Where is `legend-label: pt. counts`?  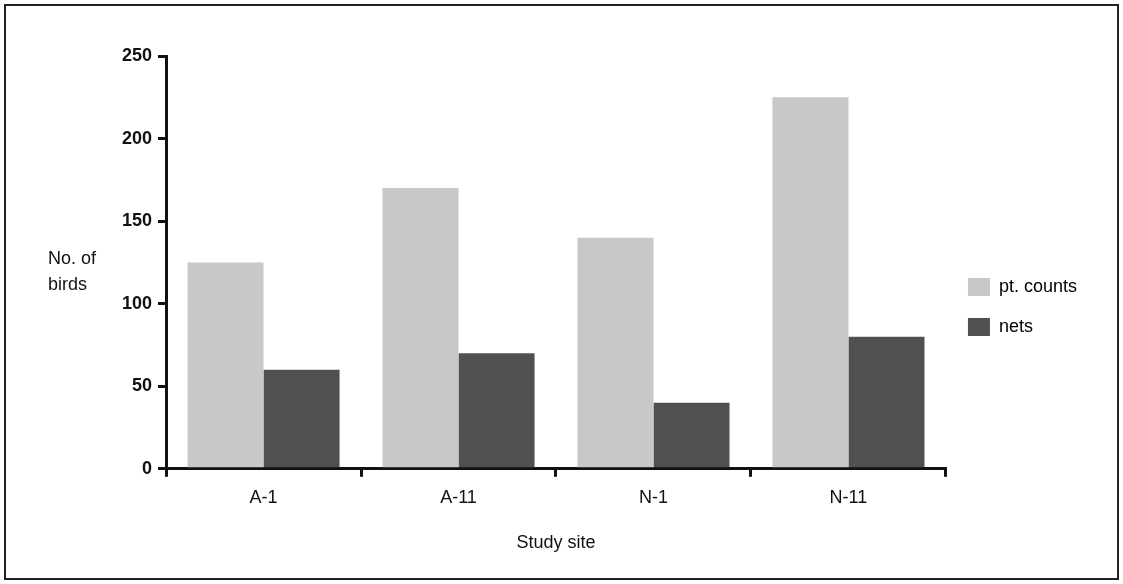
legend-label: pt. counts is located at coordinates (1037, 285).